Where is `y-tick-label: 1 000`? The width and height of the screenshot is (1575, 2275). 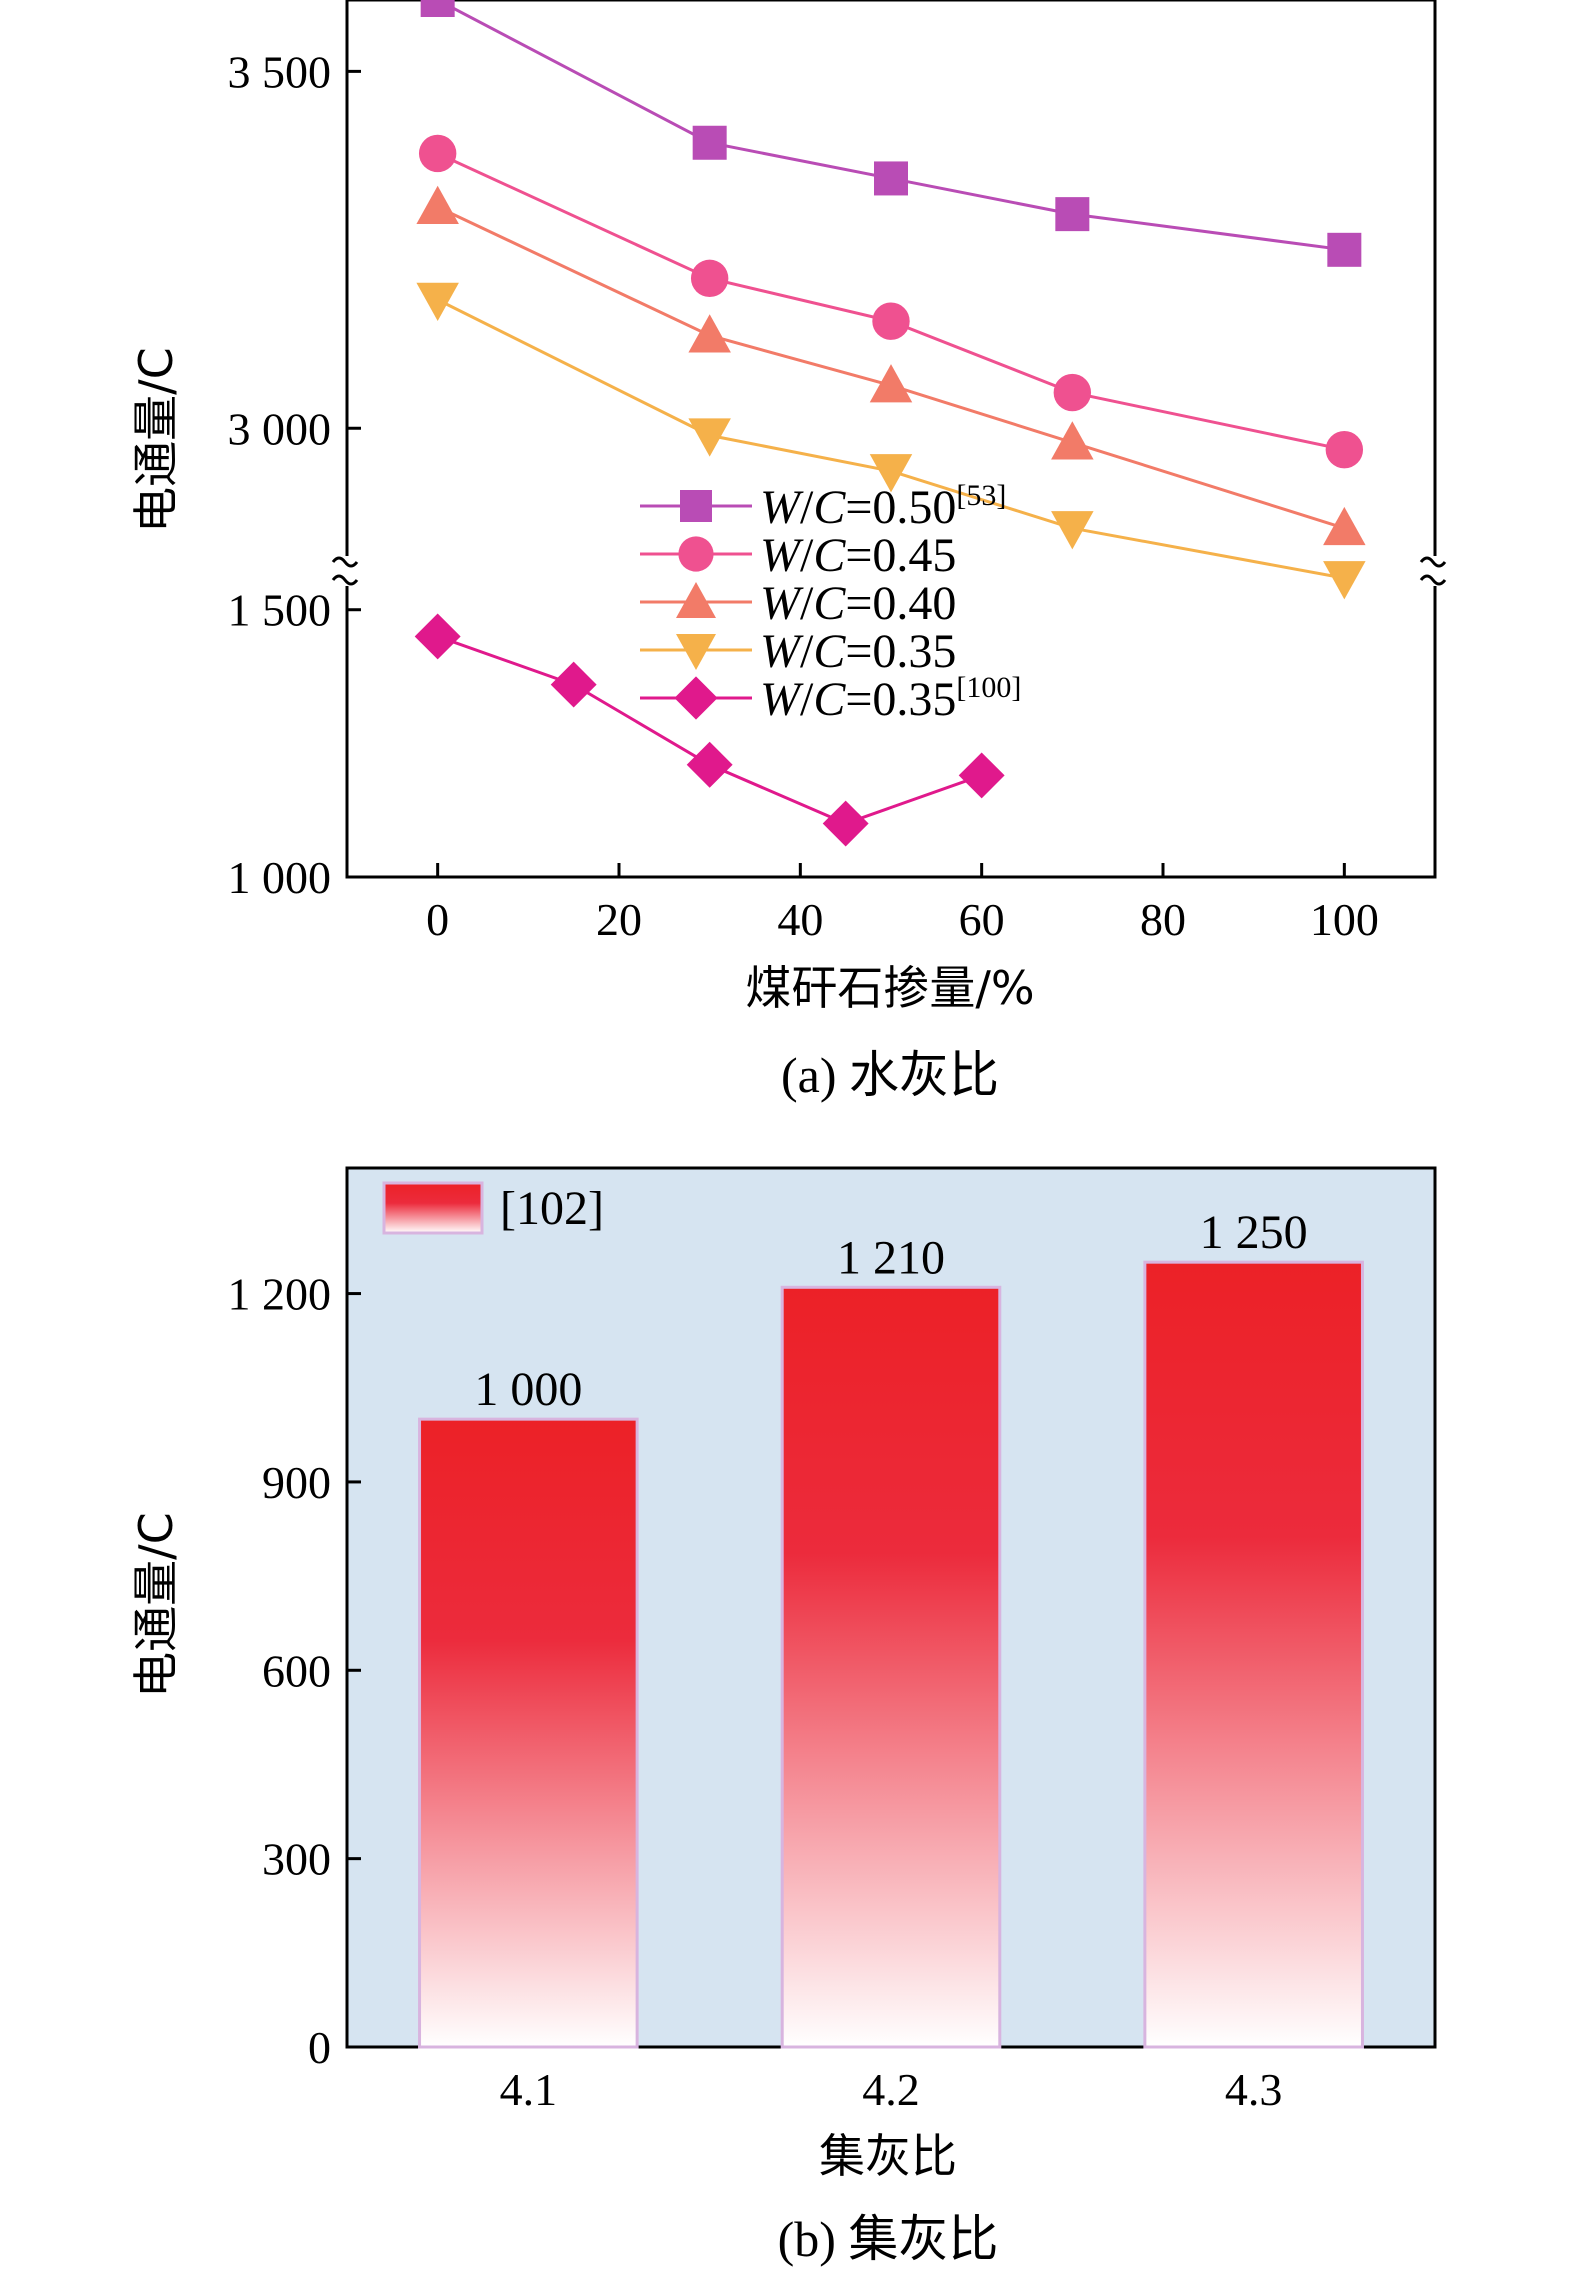 y-tick-label: 1 000 is located at coordinates (280, 877).